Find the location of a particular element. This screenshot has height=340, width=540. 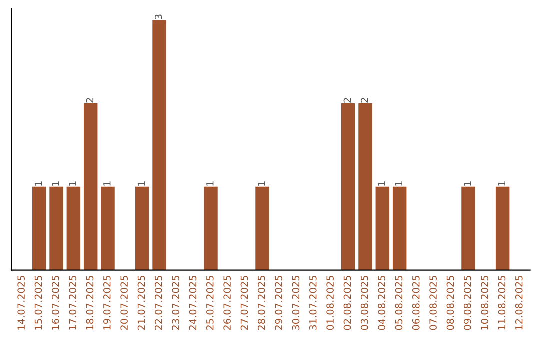

x-tick-label: 18.07.2025 is located at coordinates (90, 303).